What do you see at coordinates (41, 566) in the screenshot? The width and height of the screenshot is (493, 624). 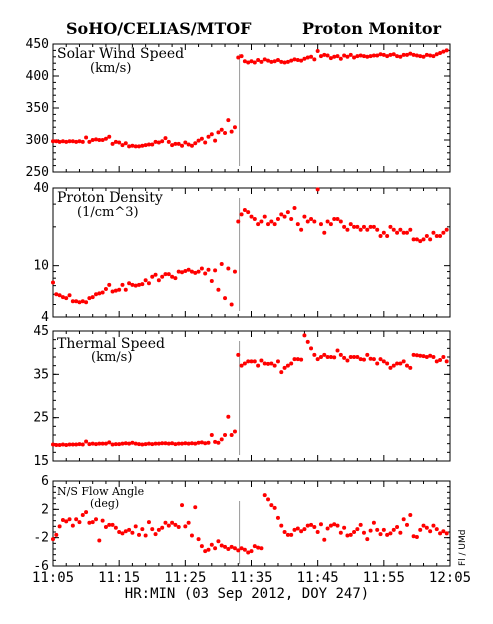 I see `angle-ytick-label: -6` at bounding box center [41, 566].